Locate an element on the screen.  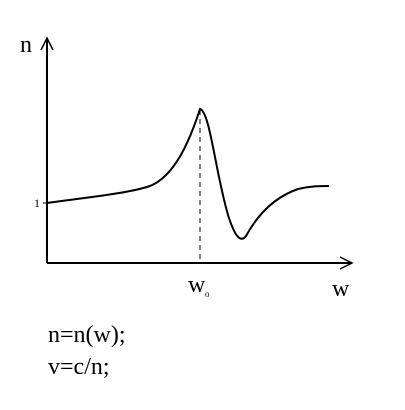
resonance-subscript: o is located at coordinates (207, 294).